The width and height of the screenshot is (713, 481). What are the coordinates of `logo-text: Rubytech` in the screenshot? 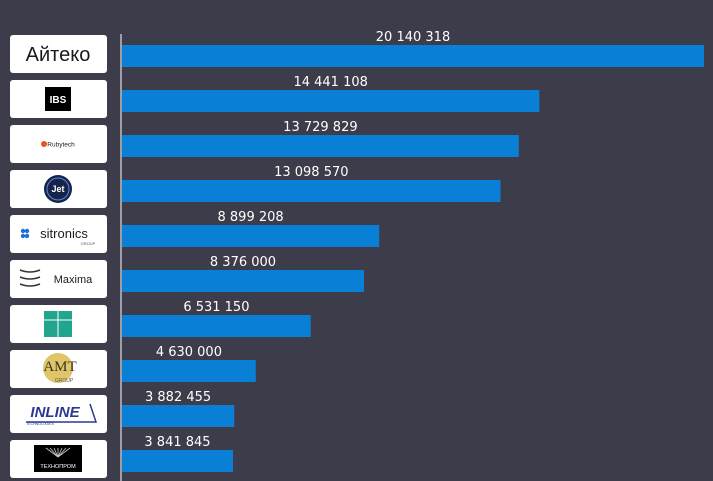 It's located at (61, 145).